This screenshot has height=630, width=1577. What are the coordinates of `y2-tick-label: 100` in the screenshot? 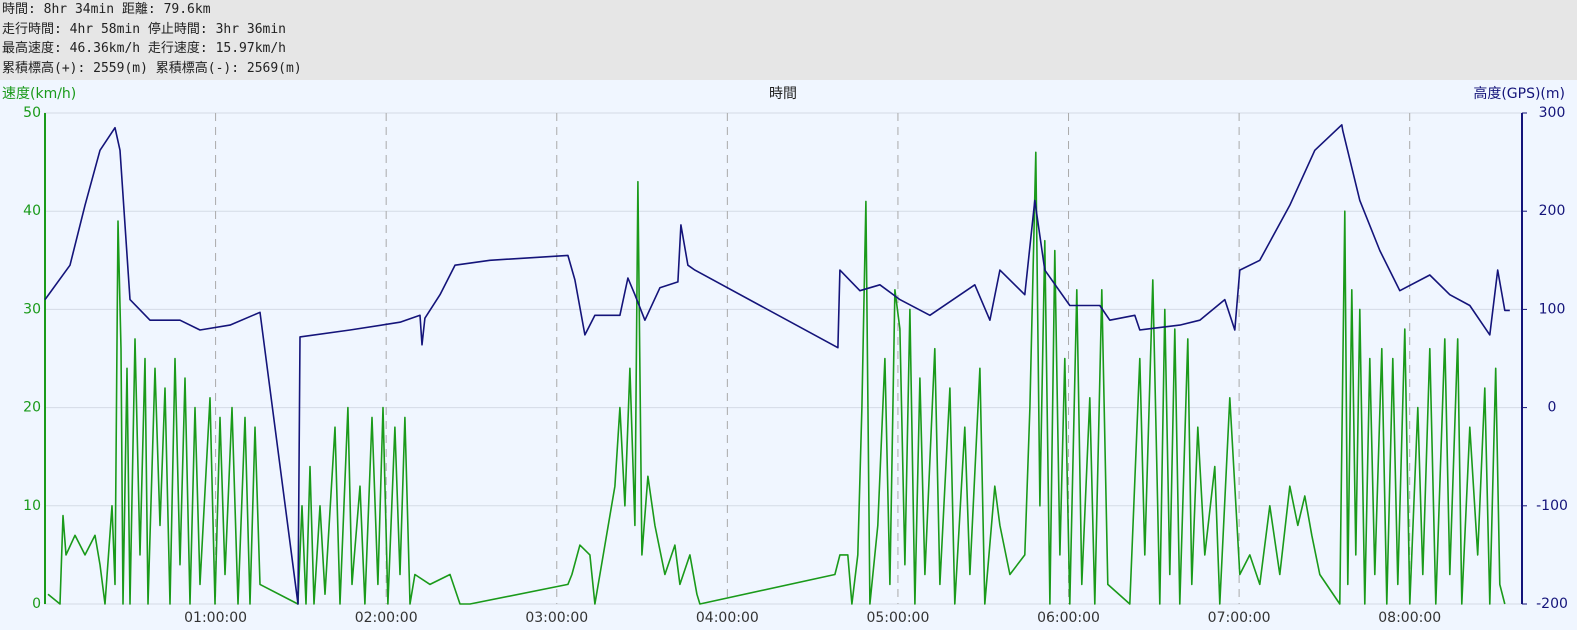 It's located at (1552, 309).